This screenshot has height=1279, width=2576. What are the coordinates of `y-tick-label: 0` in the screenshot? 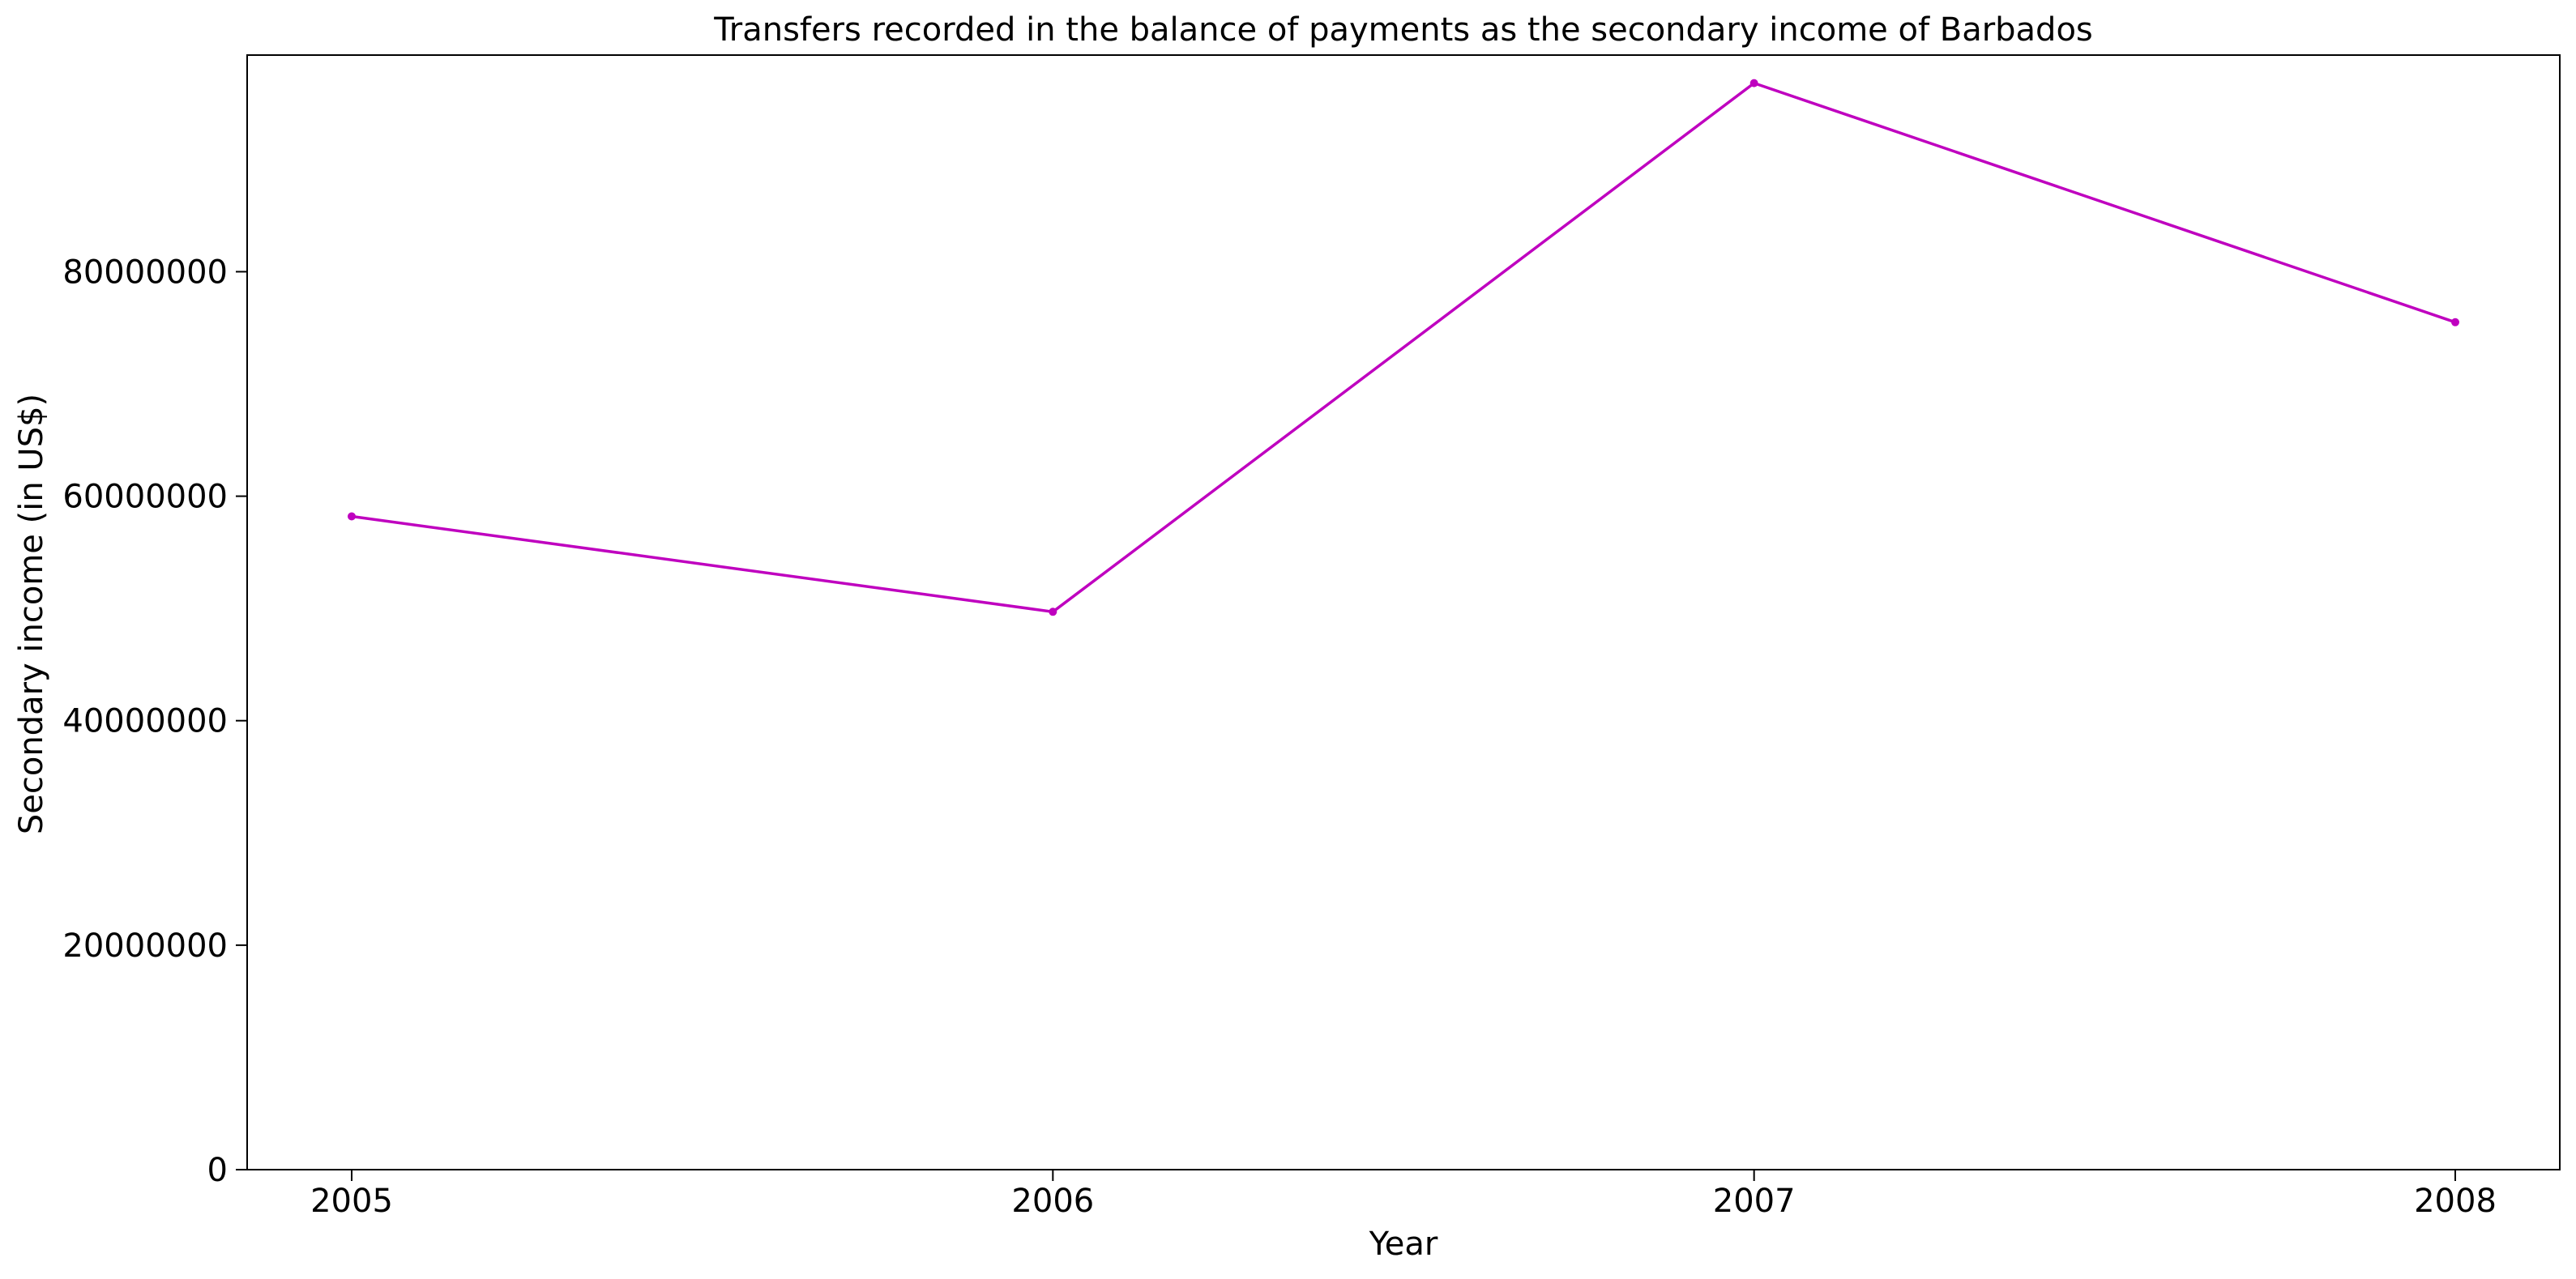 It's located at (217, 1170).